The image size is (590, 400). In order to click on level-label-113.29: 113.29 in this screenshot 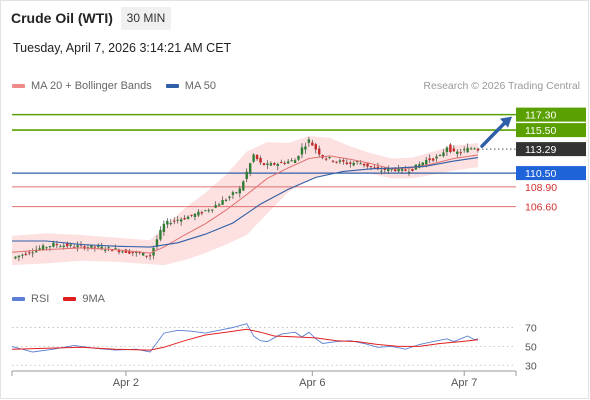, I will do `click(540, 150)`.